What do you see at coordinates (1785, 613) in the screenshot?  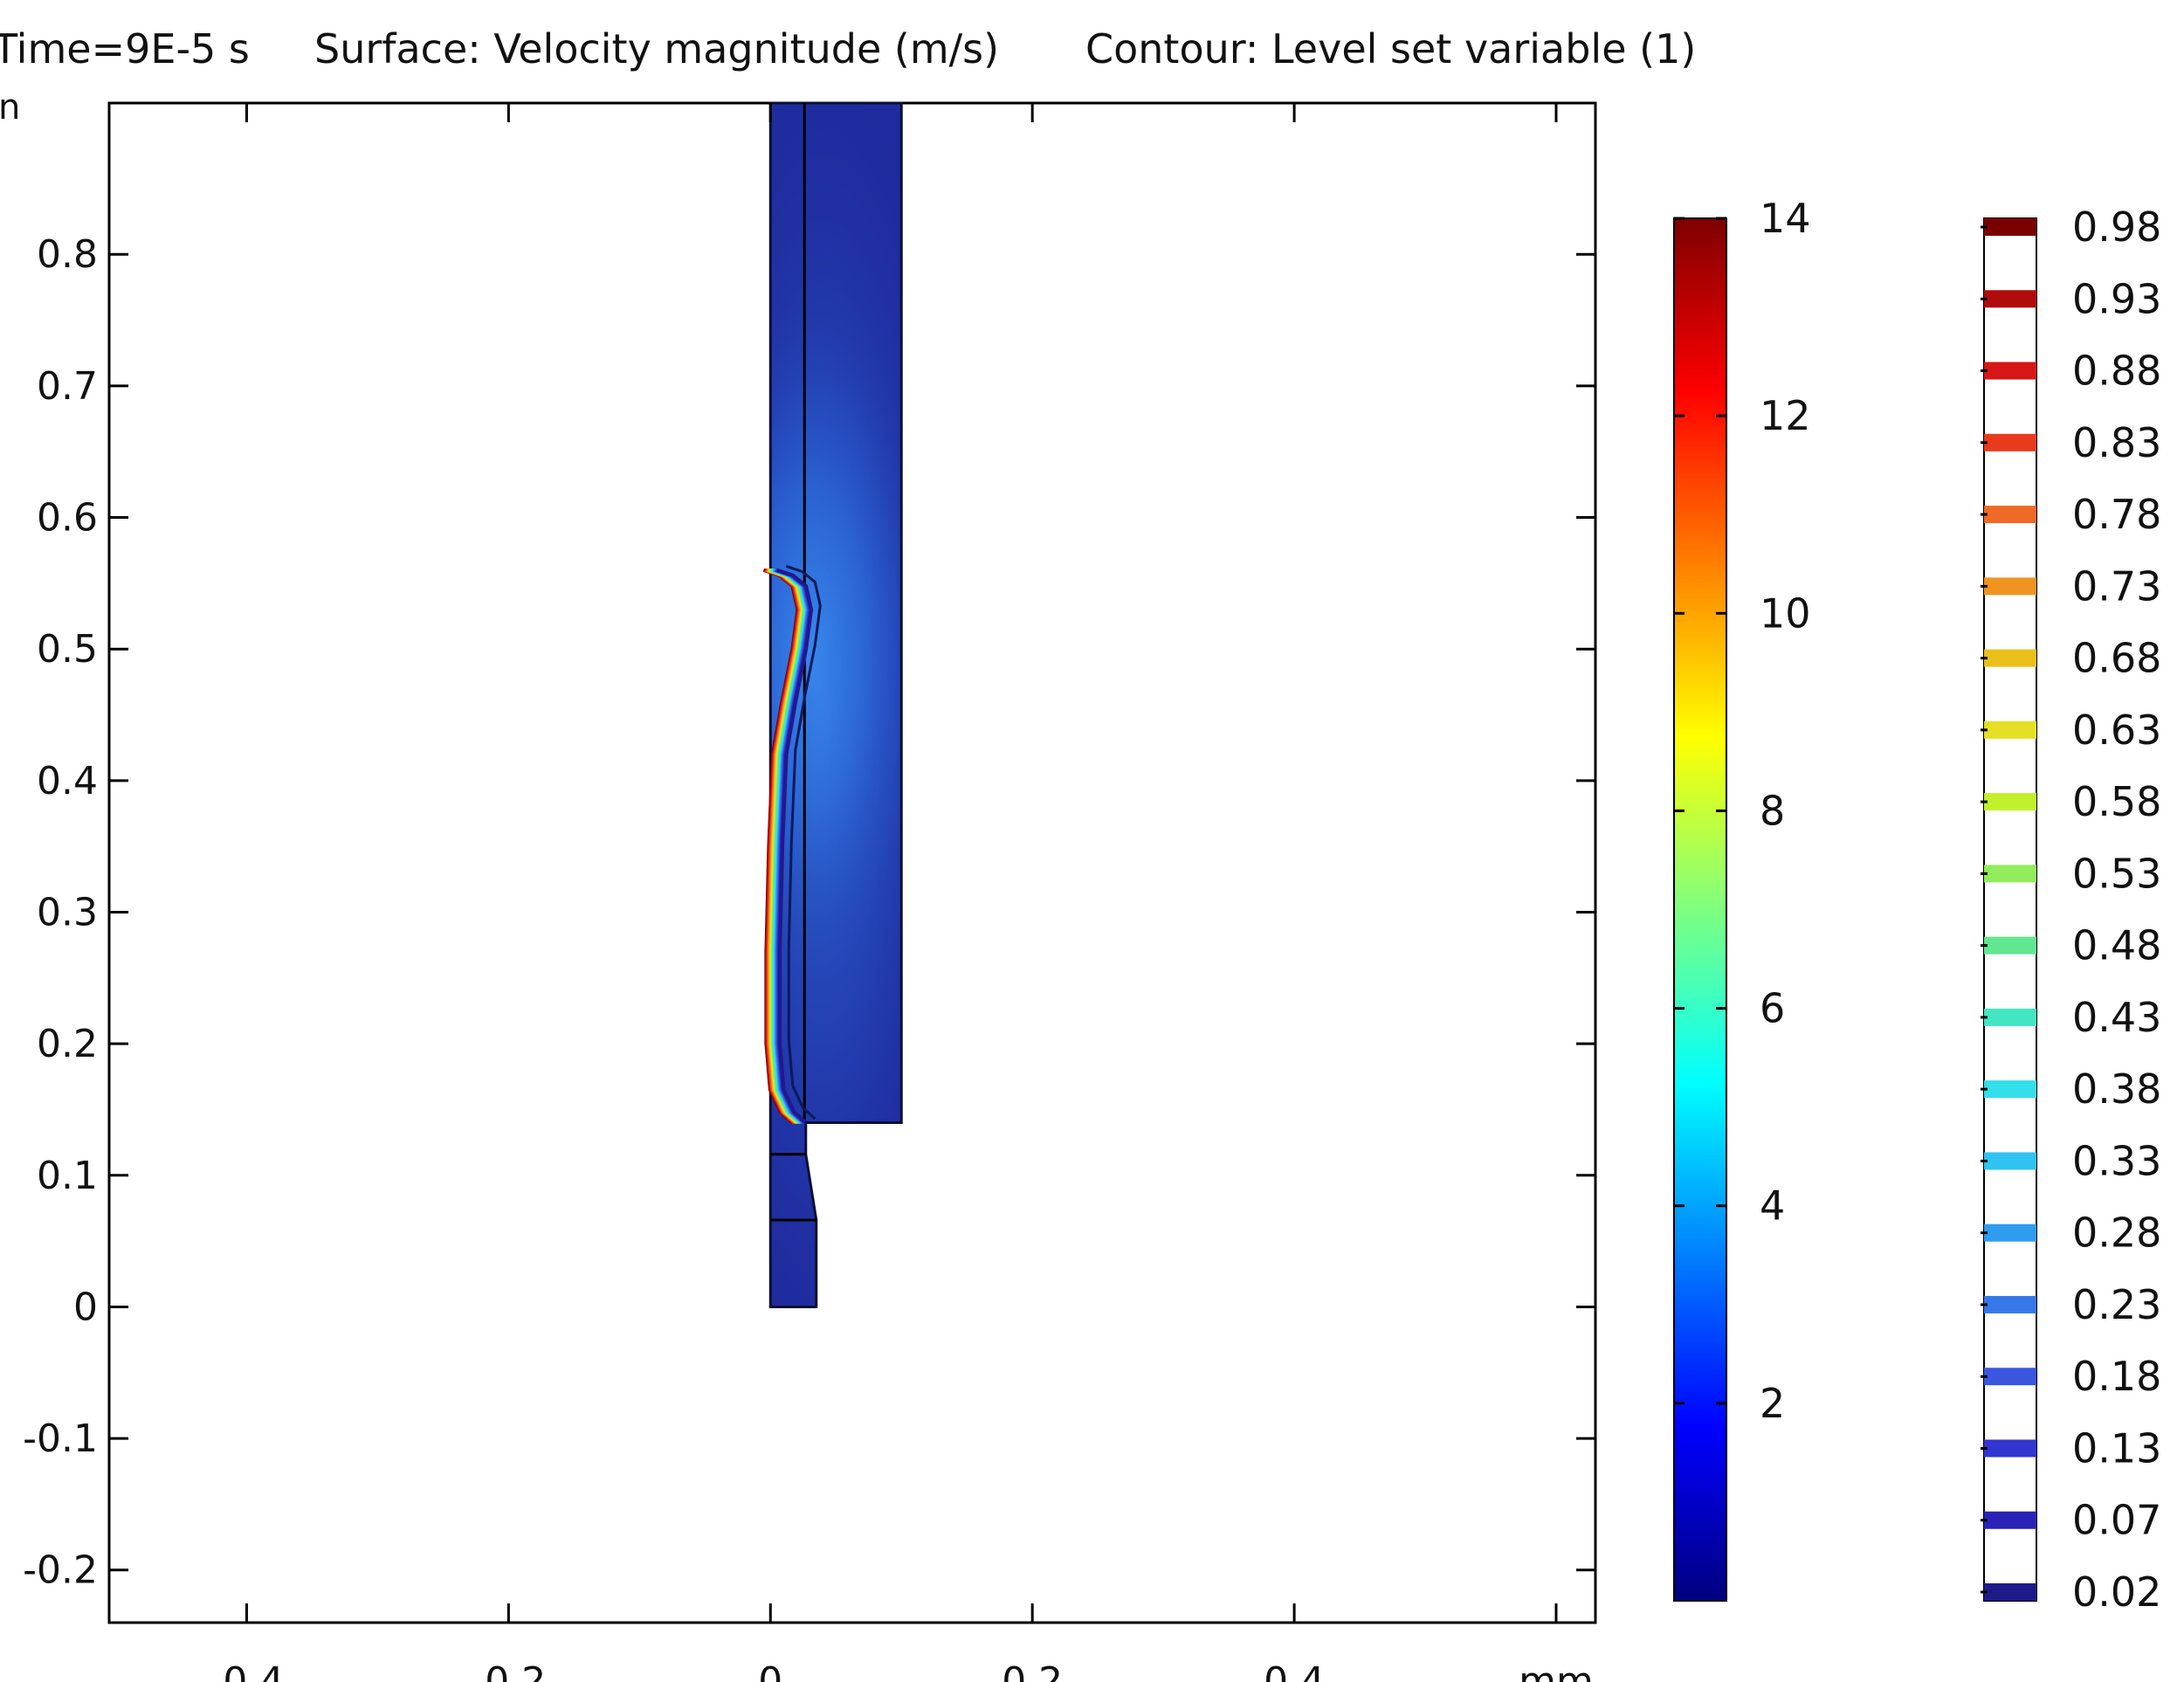 I see `colorbar-tick-label: 10` at bounding box center [1785, 613].